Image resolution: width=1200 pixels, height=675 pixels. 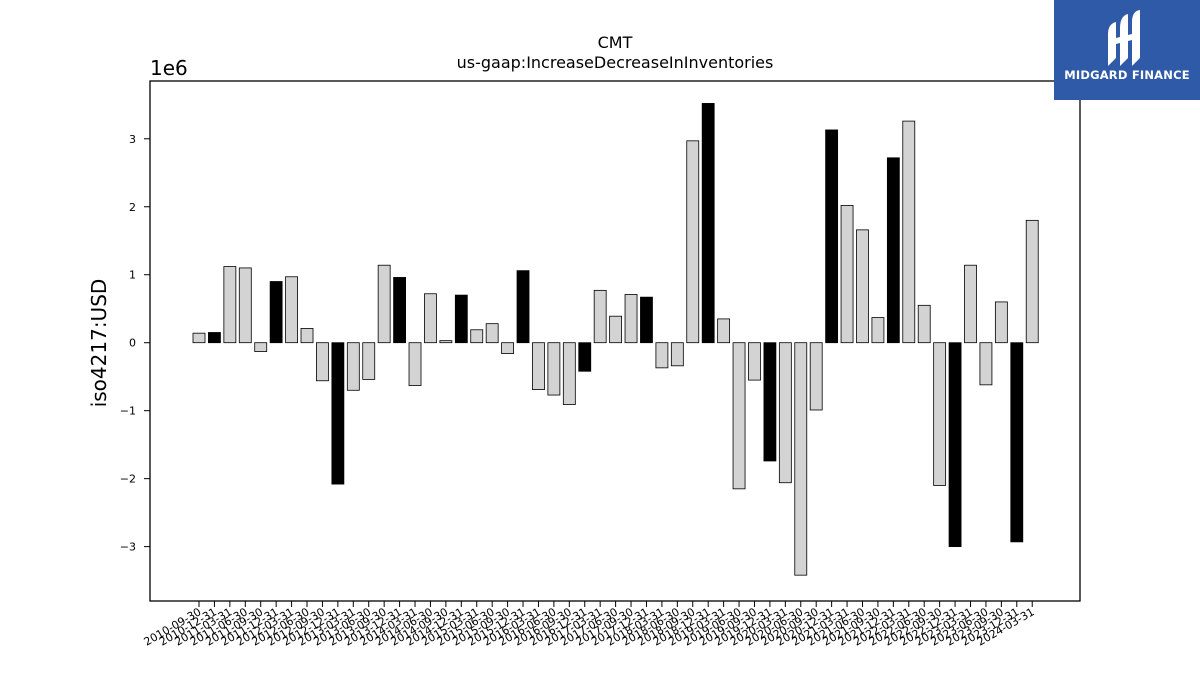 I want to click on y-tick-label: 3, so click(x=132, y=139).